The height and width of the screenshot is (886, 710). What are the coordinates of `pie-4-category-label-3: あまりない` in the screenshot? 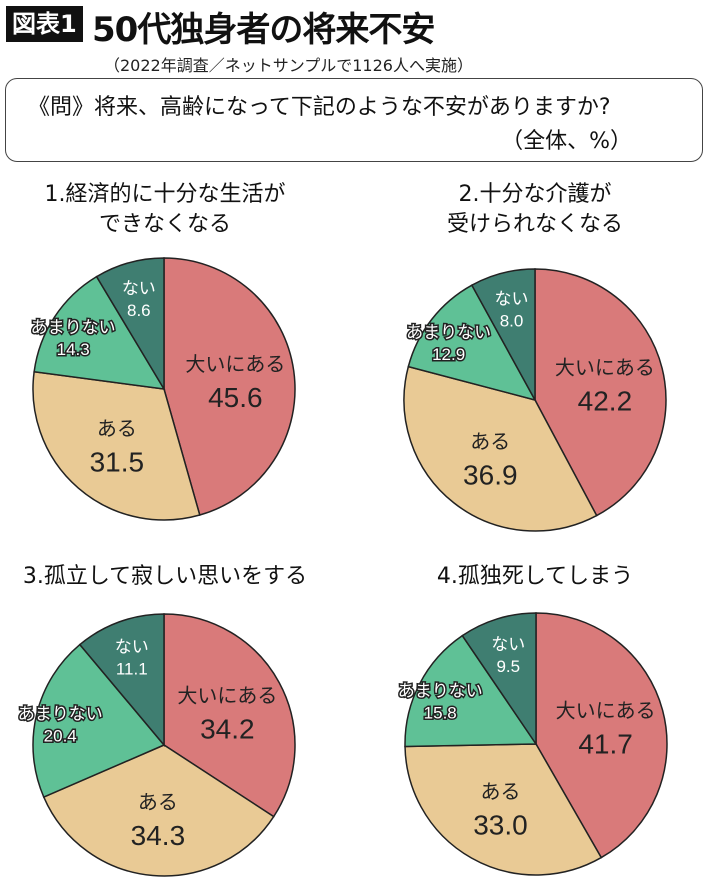 It's located at (440, 692).